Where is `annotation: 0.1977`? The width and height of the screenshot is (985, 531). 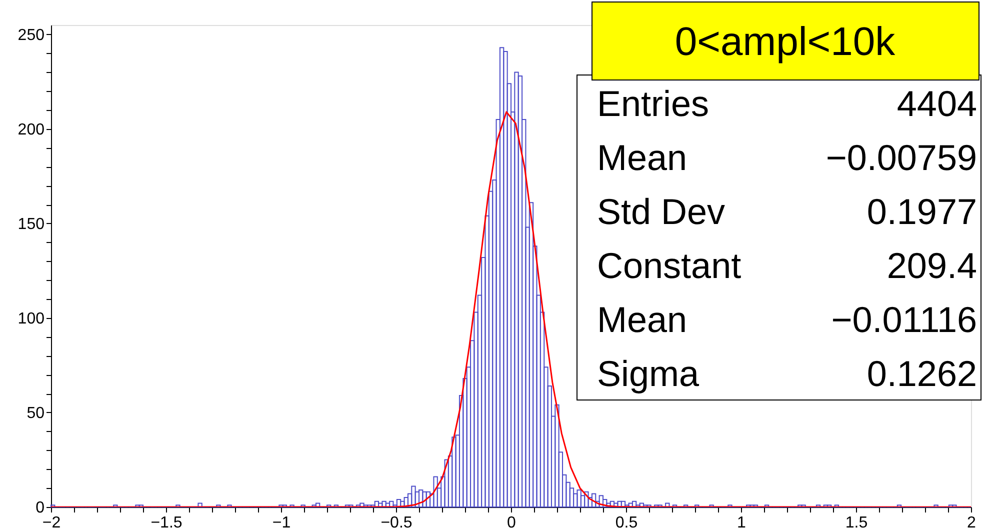
annotation: 0.1977 is located at coordinates (921, 211).